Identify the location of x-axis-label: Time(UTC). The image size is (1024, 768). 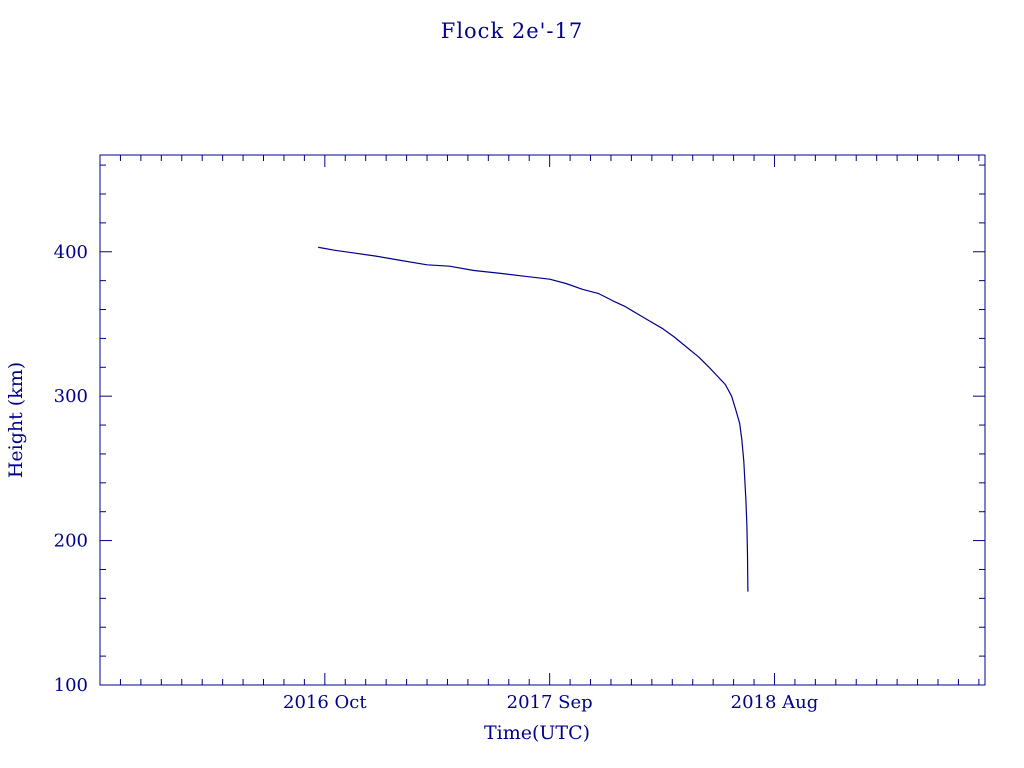
(537, 733).